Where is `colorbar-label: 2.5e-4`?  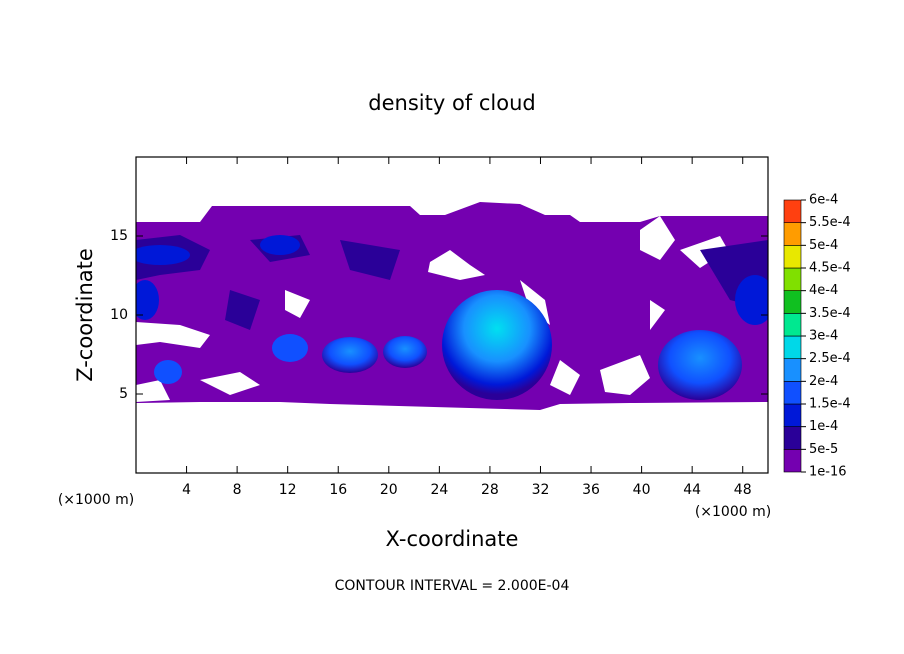
colorbar-label: 2.5e-4 is located at coordinates (830, 358).